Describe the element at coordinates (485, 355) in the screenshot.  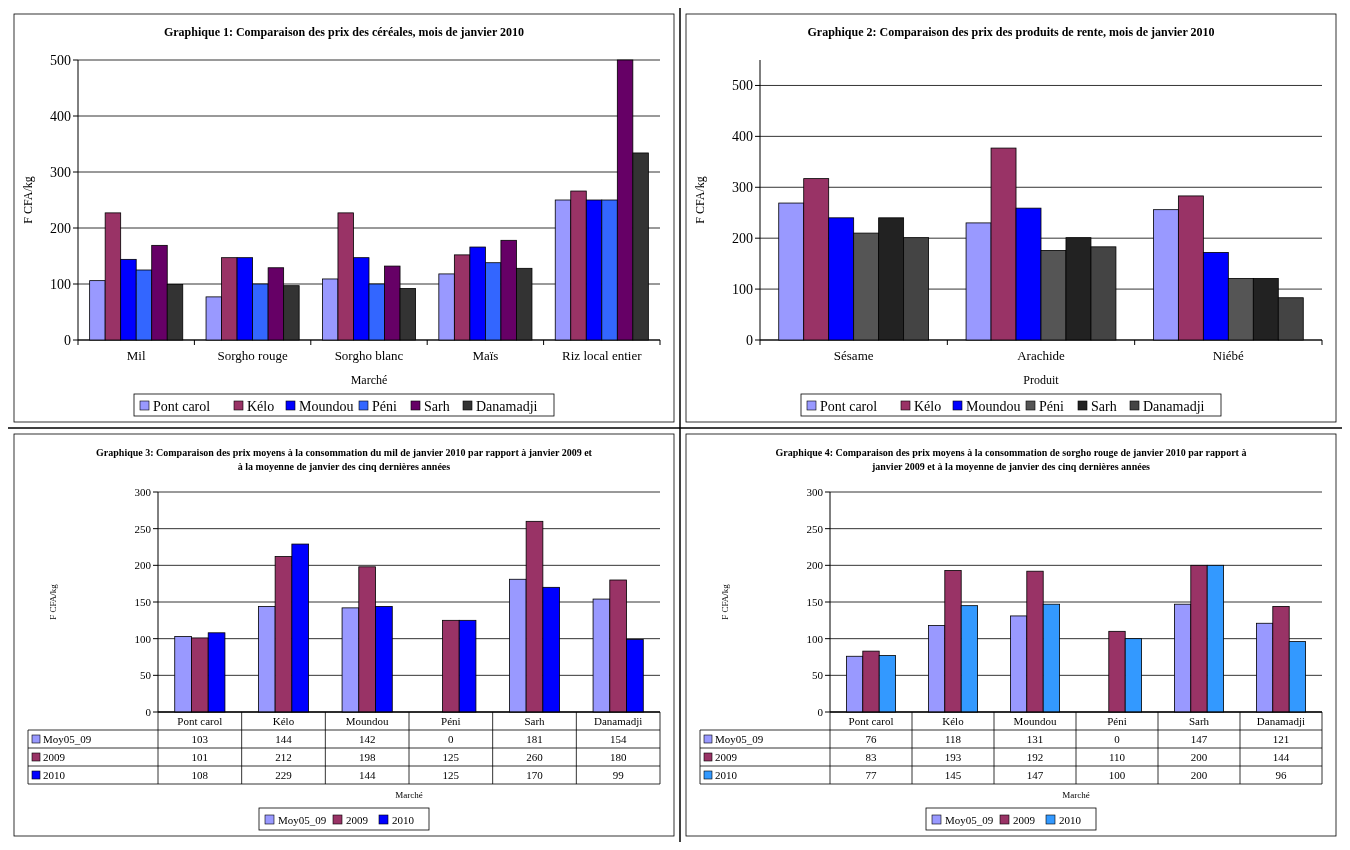
I see `x-tick-label: Maïs` at that location.